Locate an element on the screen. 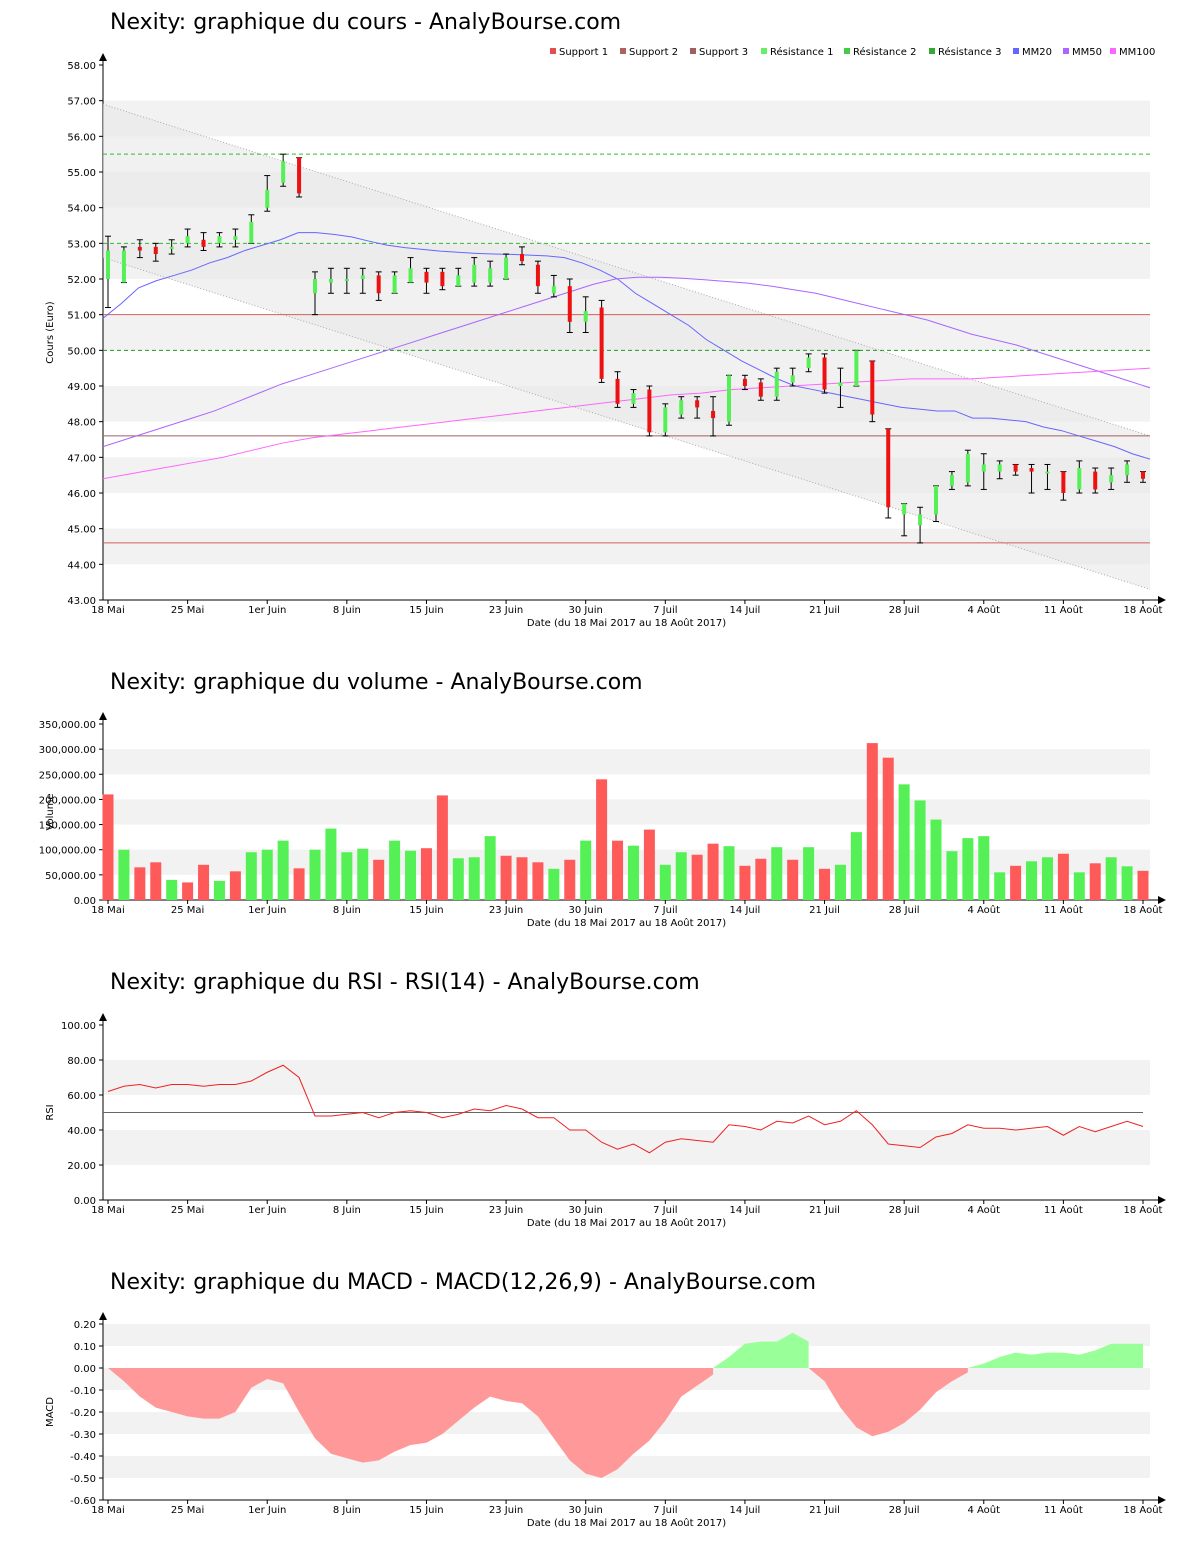  y-tick-label: 20.00 is located at coordinates (81, 1166).